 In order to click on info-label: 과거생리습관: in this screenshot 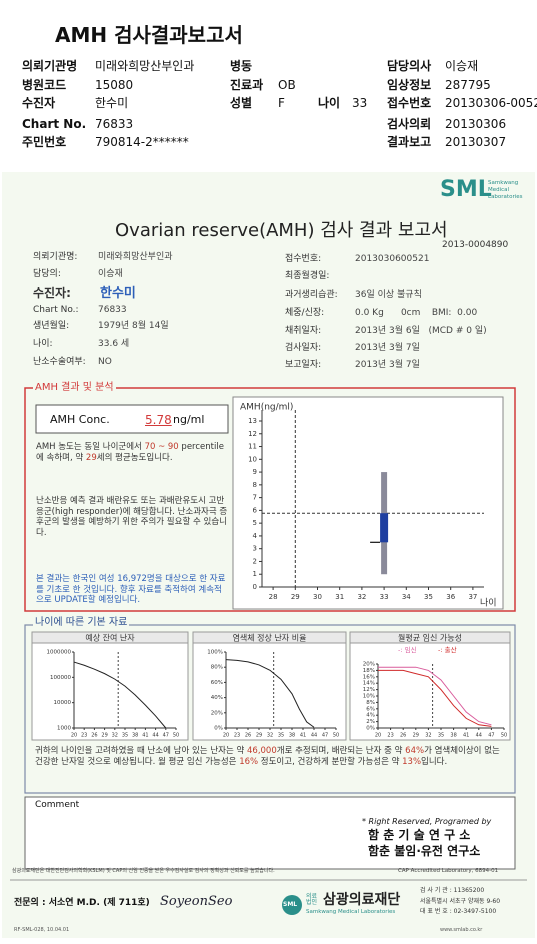, I will do `click(311, 295)`.